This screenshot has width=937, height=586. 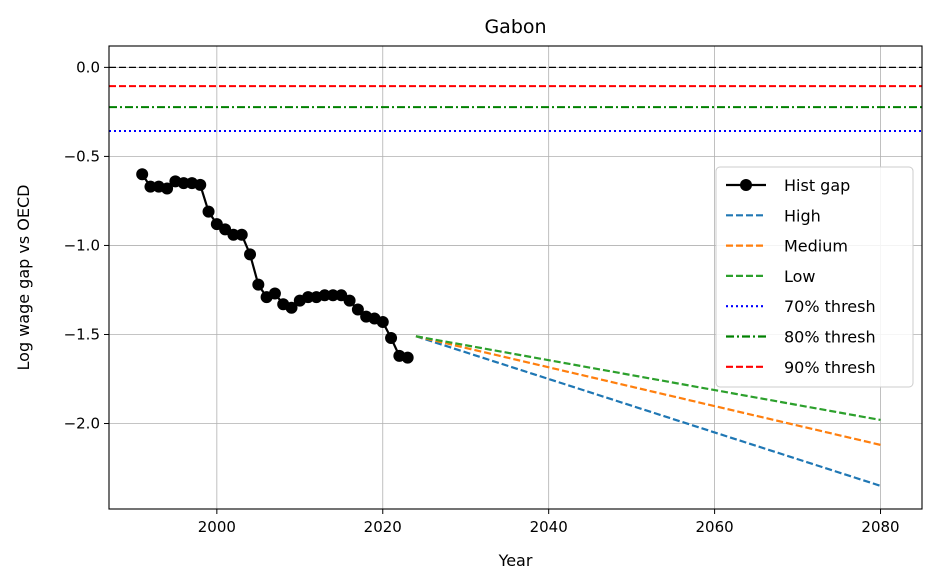 What do you see at coordinates (515, 99) in the screenshot?
I see `threshold-lines` at bounding box center [515, 99].